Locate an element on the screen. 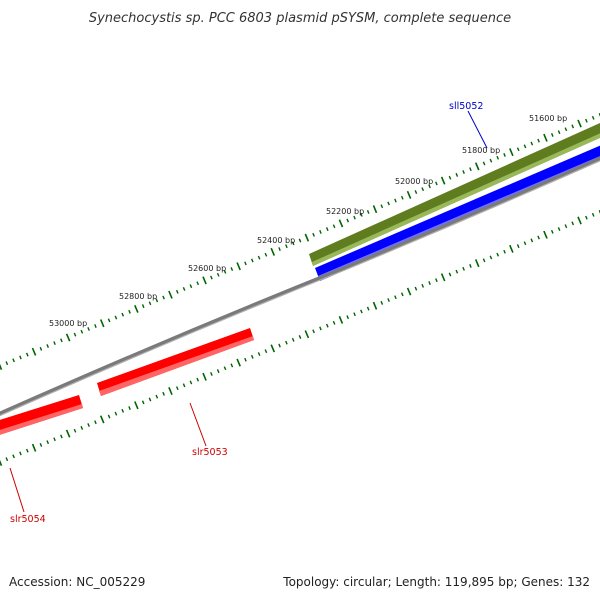 This screenshot has width=600, height=600. gene-slr5054 is located at coordinates (41, 416).